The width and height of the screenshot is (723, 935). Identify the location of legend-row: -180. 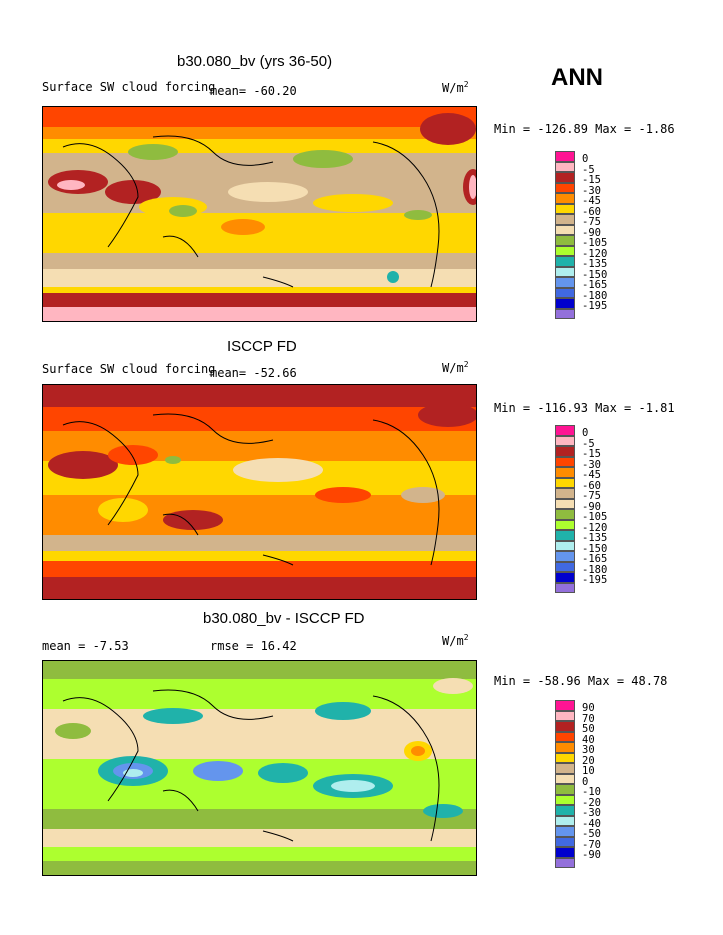
(625, 568).